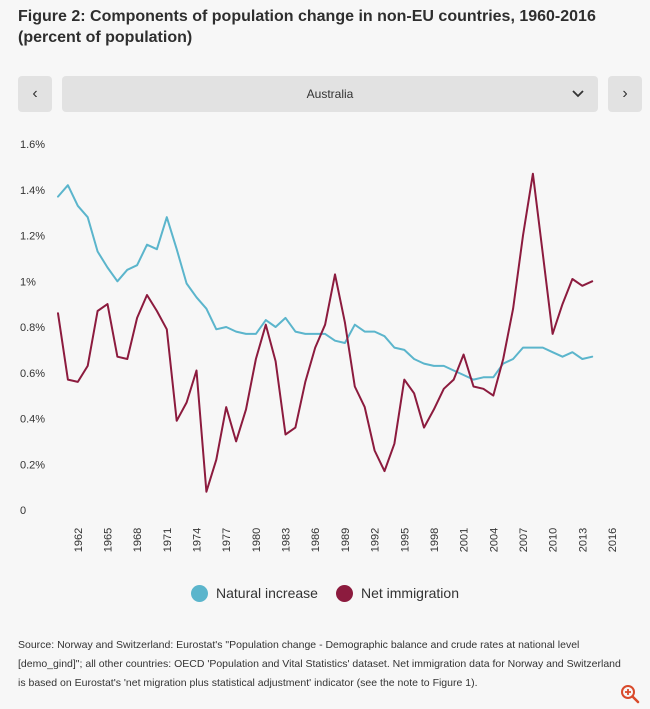 Image resolution: width=650 pixels, height=709 pixels. I want to click on next-country-button: ›, so click(625, 94).